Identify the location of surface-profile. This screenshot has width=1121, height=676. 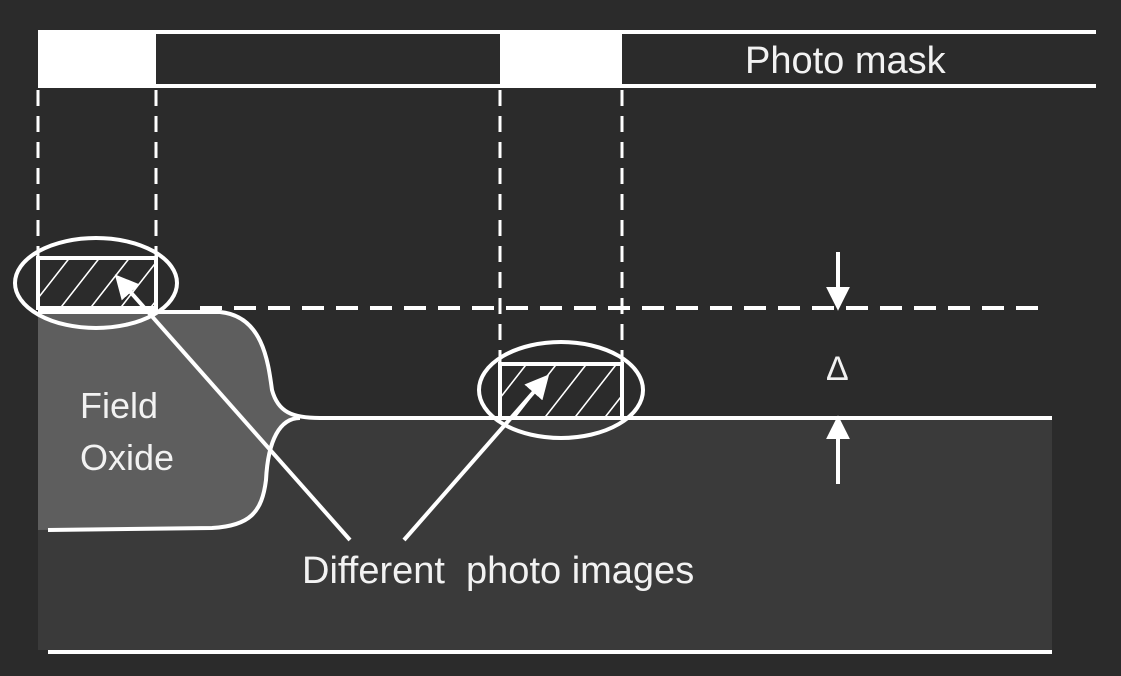
(545, 365).